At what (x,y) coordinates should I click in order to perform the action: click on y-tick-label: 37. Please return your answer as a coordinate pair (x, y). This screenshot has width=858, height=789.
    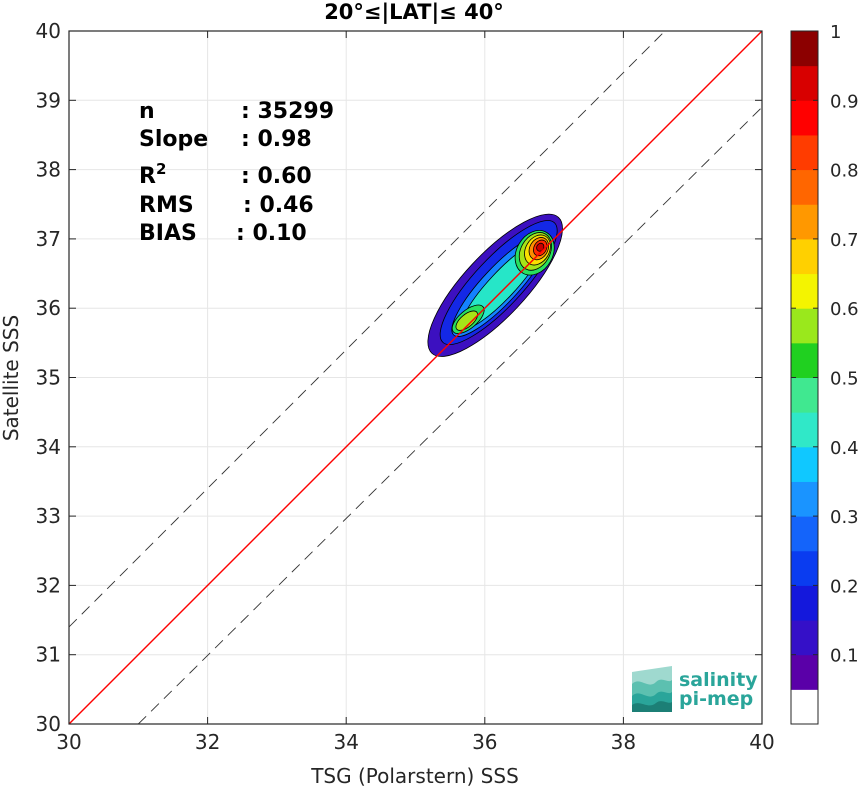
    Looking at the image, I should click on (48, 239).